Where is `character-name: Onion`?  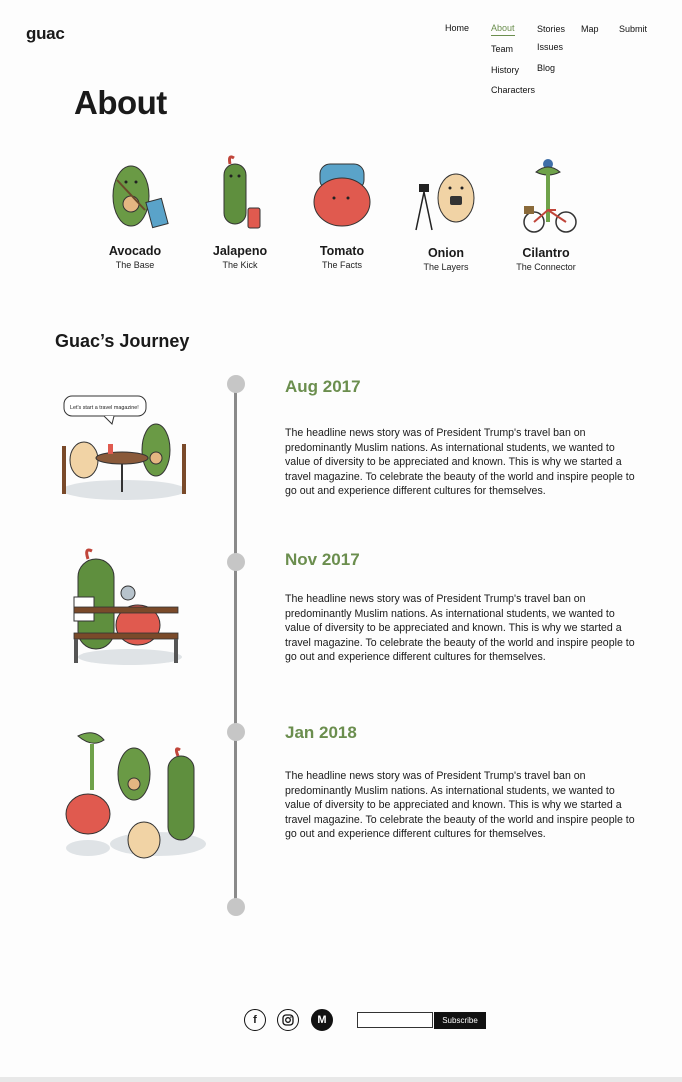
character-name: Onion is located at coordinates (446, 253).